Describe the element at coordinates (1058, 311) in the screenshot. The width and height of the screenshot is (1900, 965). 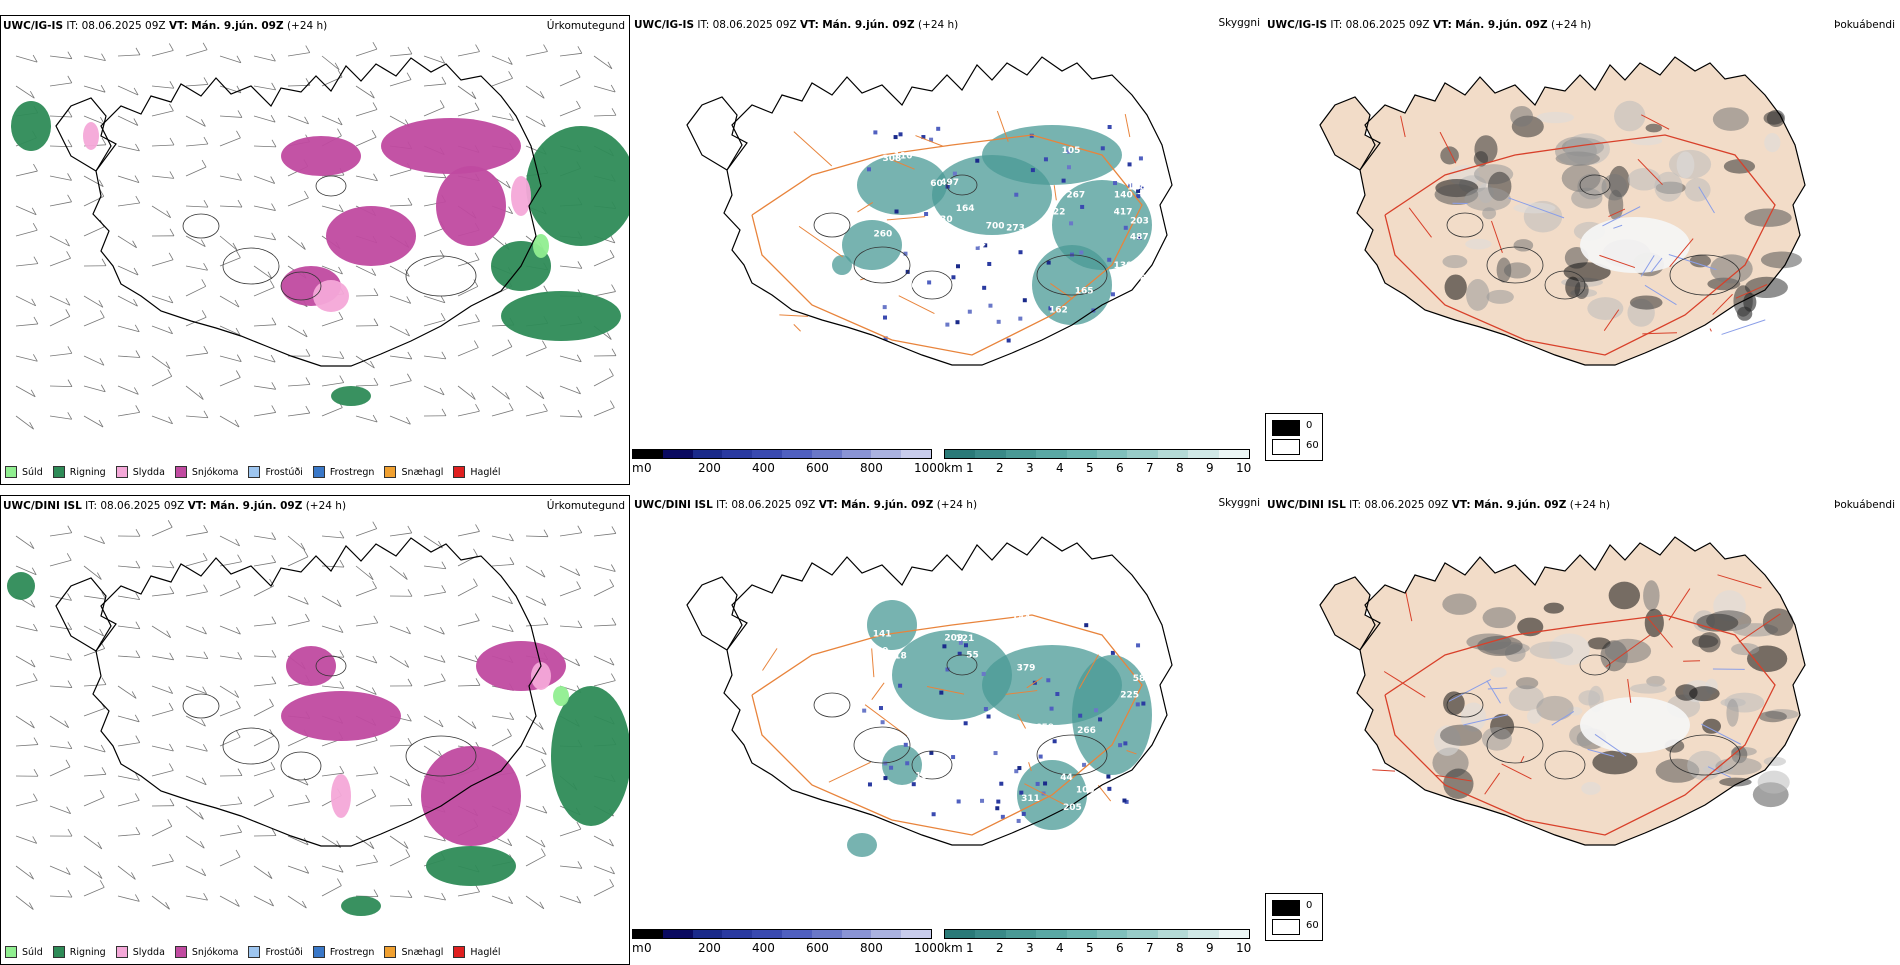
I see `height-label: 162` at that location.